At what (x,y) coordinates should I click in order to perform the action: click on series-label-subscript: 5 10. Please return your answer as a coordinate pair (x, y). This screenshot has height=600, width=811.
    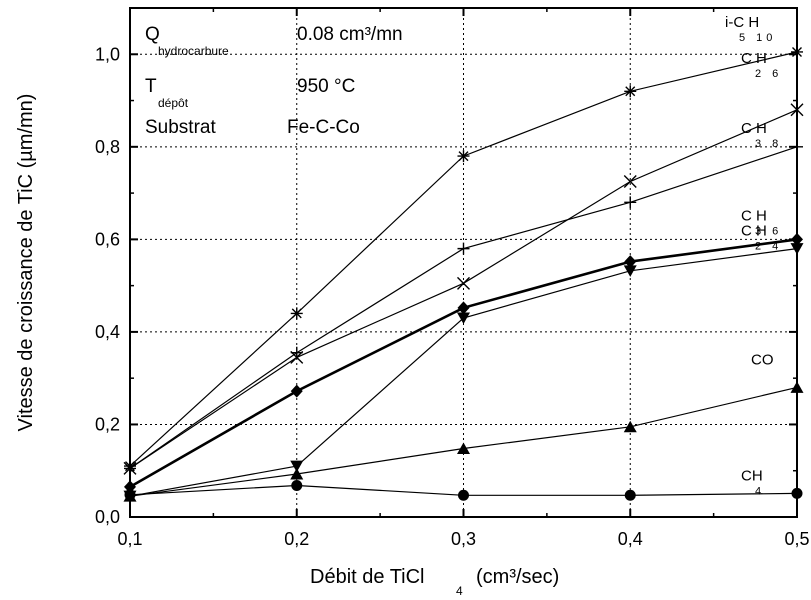
    Looking at the image, I should click on (757, 38).